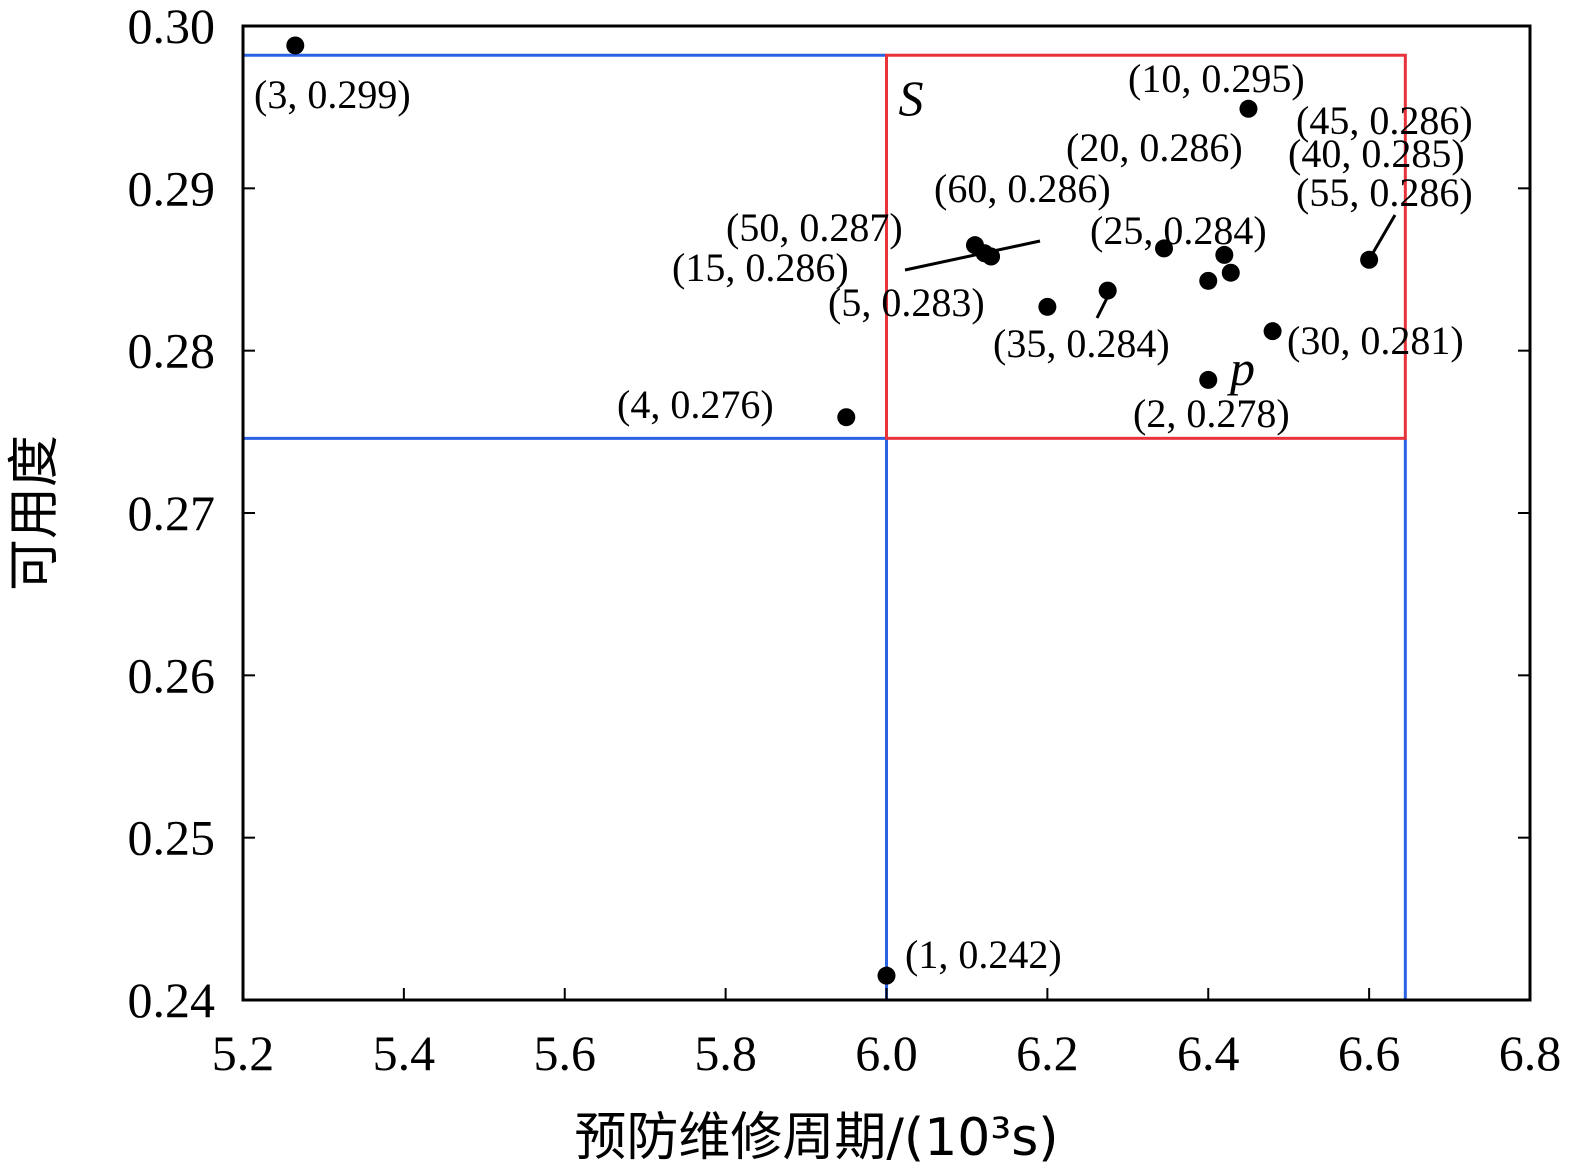 The height and width of the screenshot is (1174, 1578). I want to click on y-tick-label: 0.30, so click(172, 27).